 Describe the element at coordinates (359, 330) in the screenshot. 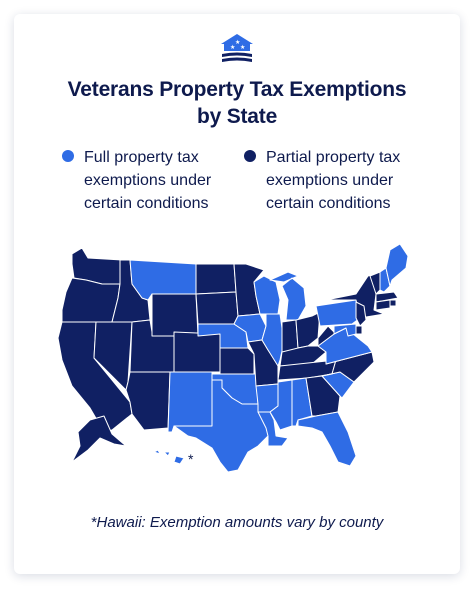

I see `state-de` at that location.